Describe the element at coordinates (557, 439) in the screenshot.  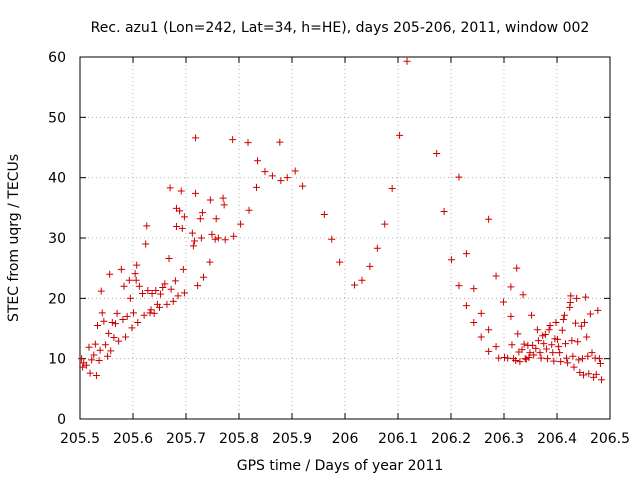
I see `x-tick-label: 206.4` at that location.